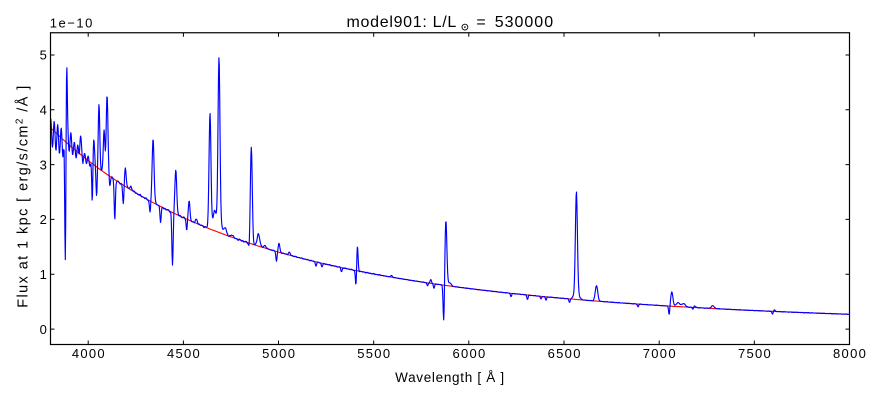 This screenshot has height=405, width=880. I want to click on svg-text: 4500, so click(184, 353).